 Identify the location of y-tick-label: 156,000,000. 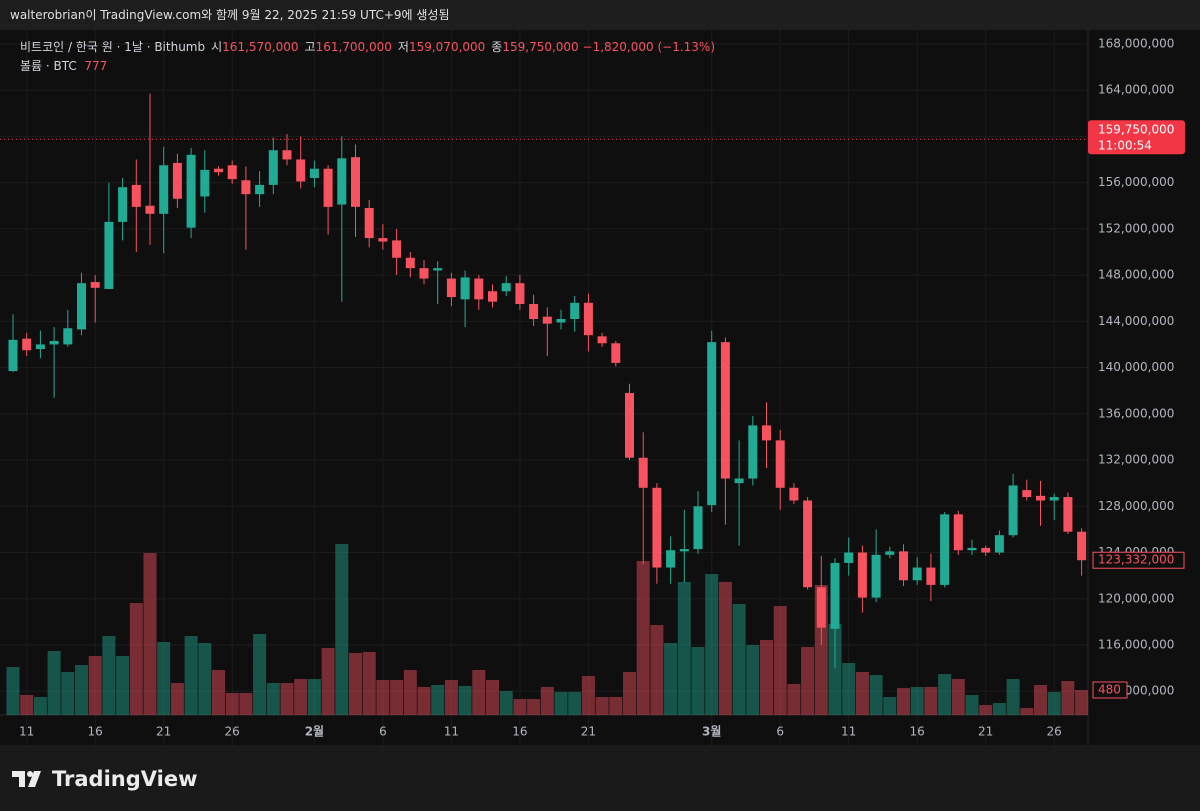
(1136, 182).